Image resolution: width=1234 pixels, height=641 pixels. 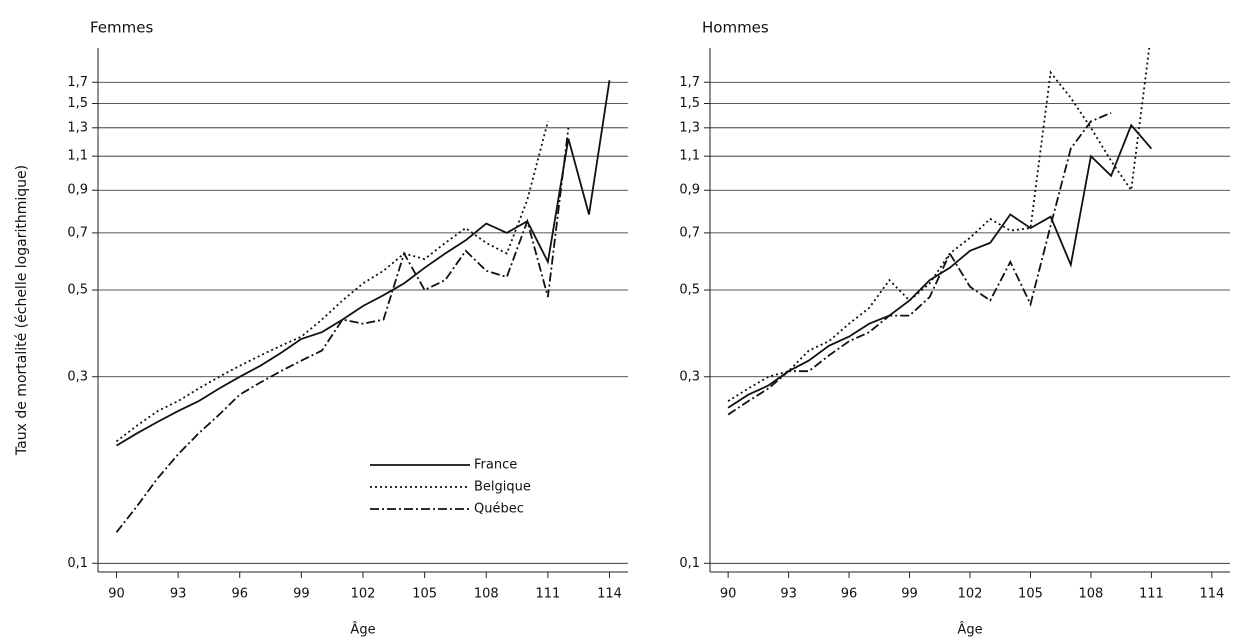 What do you see at coordinates (495, 465) in the screenshot?
I see `legend-label: France` at bounding box center [495, 465].